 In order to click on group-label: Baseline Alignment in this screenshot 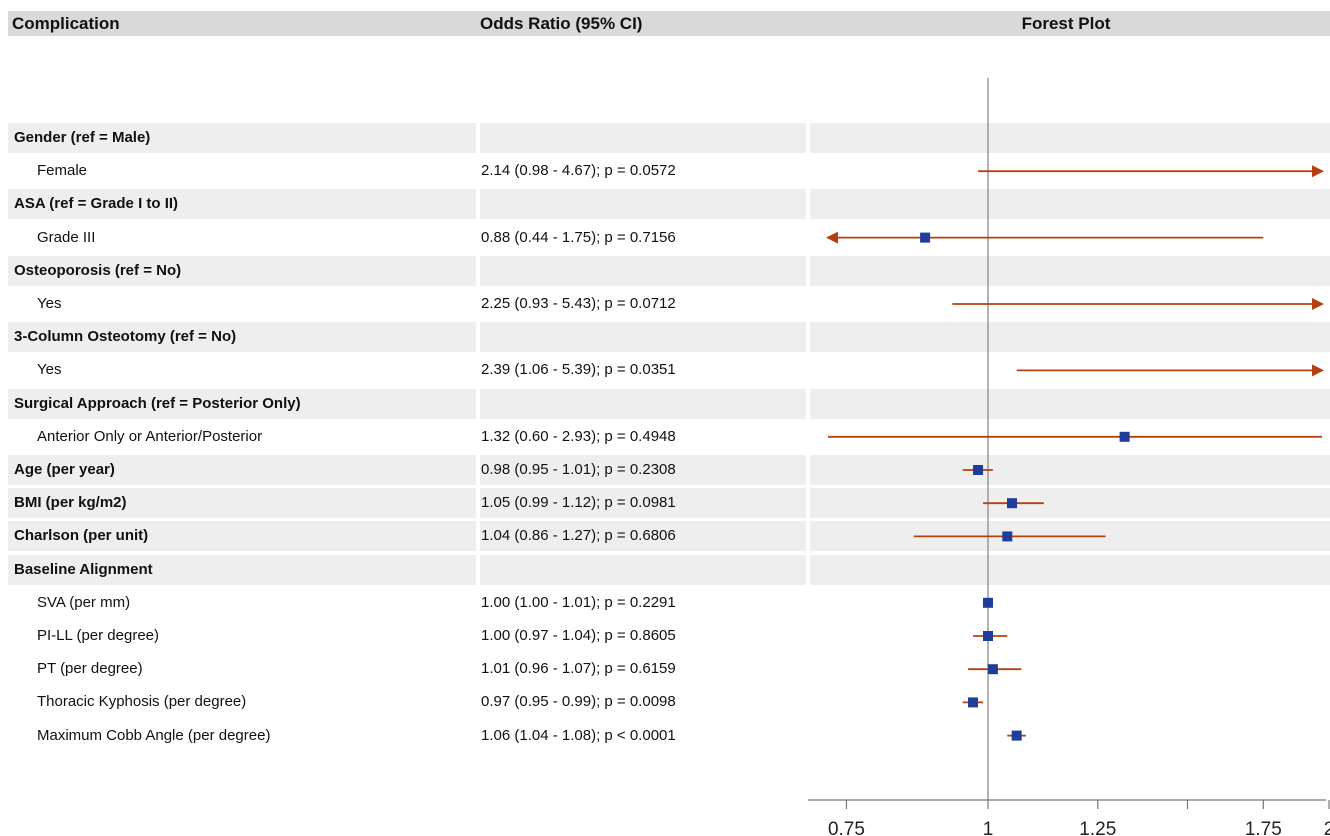, I will do `click(83, 569)`.